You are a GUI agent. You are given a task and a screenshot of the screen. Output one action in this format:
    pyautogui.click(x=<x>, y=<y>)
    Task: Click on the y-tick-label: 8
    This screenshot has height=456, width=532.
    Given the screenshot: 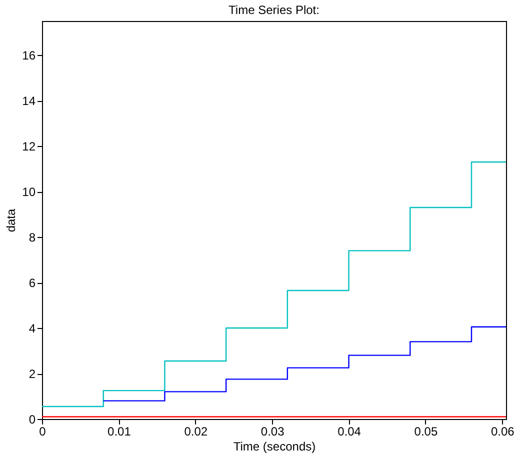 What is the action you would take?
    pyautogui.click(x=32, y=237)
    